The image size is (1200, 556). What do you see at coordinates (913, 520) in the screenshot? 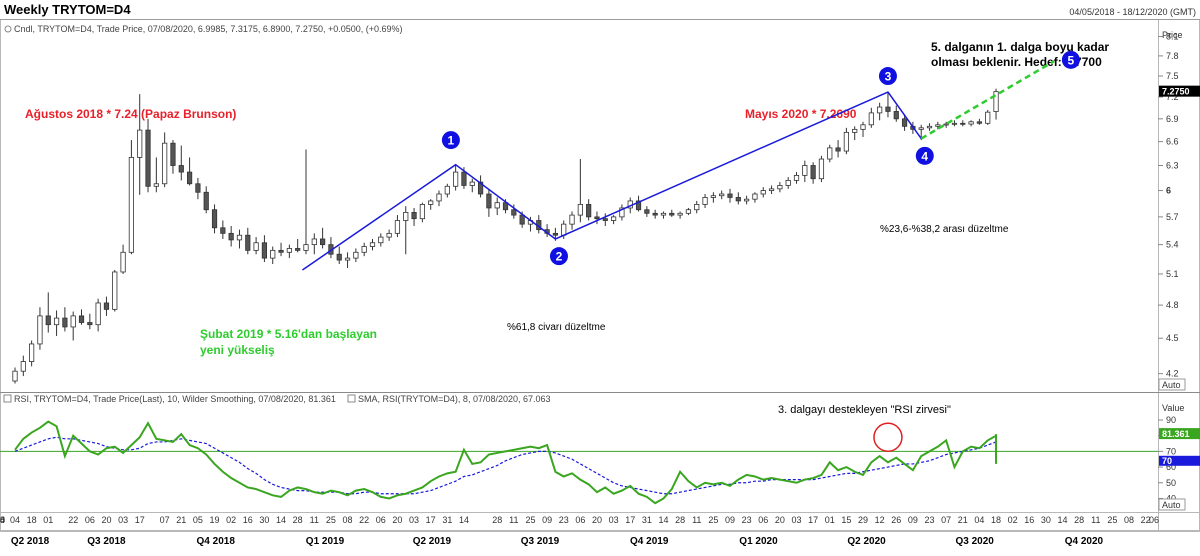
I see `x-tick-label: 09` at bounding box center [913, 520].